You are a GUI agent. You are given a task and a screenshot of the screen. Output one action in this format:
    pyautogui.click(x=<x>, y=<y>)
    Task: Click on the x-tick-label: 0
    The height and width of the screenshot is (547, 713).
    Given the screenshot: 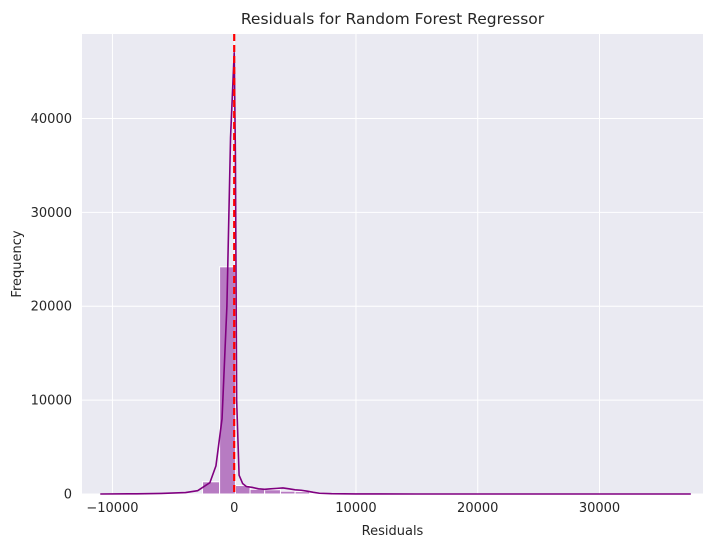 What is the action you would take?
    pyautogui.click(x=234, y=508)
    